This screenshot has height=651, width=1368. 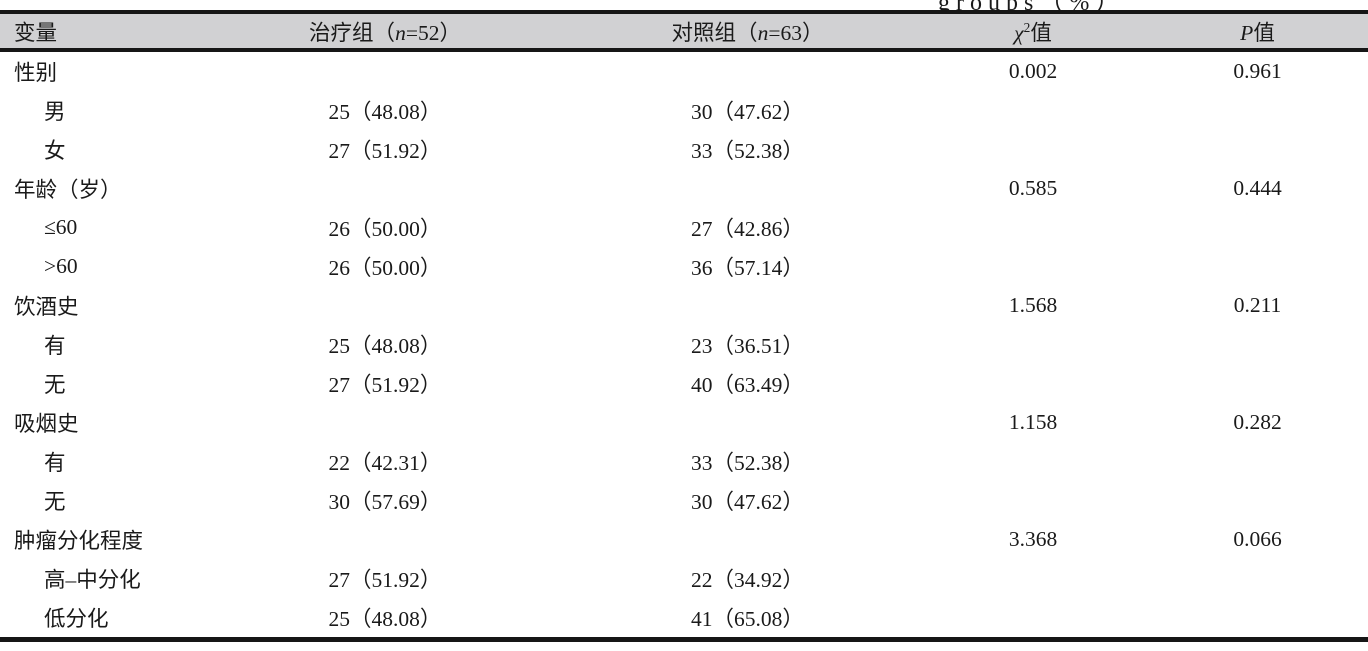 I want to click on col-header-treatment-group: 治疗组（n=52）, so click(x=385, y=31).